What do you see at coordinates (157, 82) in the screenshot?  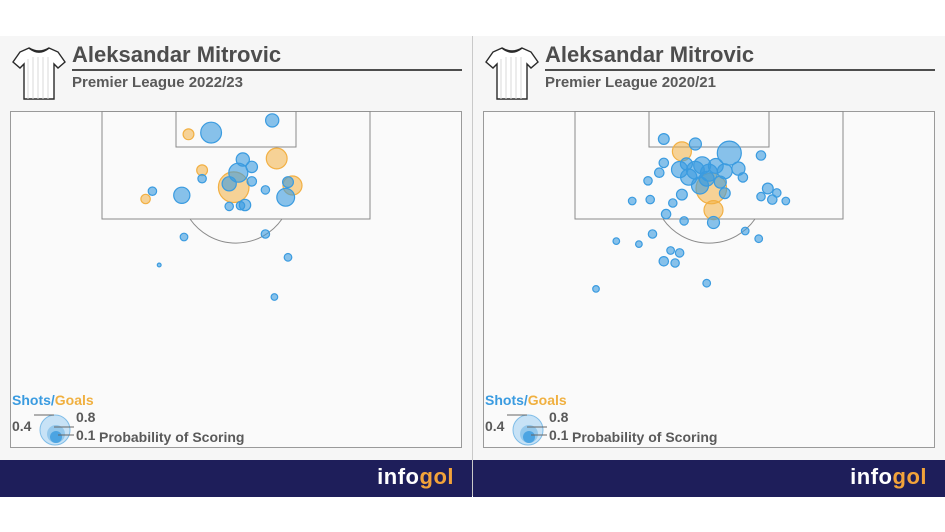 I see `chart-subtitle: Premier League 2022/23` at bounding box center [157, 82].